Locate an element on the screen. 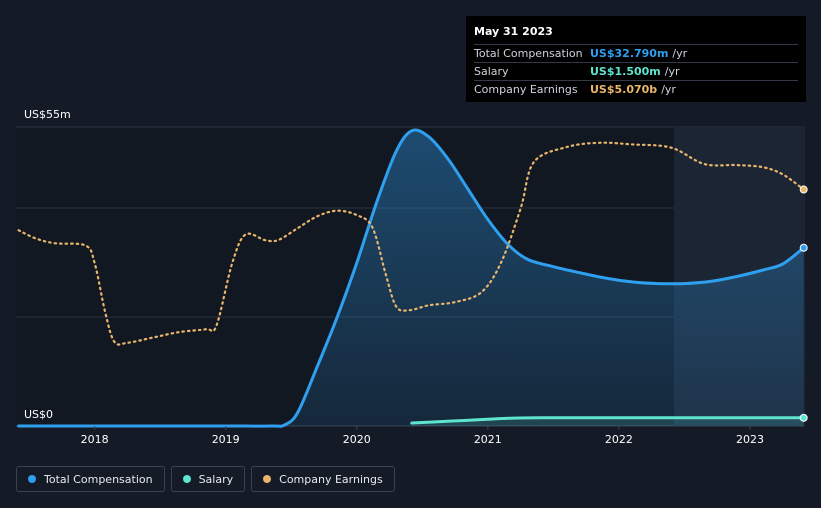 The image size is (821, 508). y-axis-bottom-label: US$0 is located at coordinates (39, 414).